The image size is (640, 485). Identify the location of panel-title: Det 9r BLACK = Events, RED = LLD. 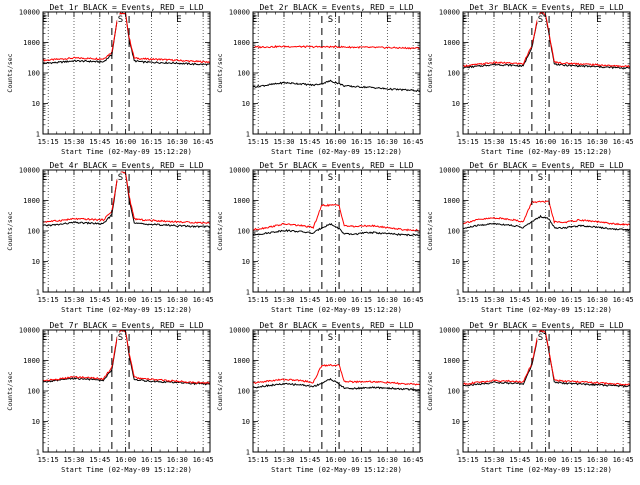
(546, 325).